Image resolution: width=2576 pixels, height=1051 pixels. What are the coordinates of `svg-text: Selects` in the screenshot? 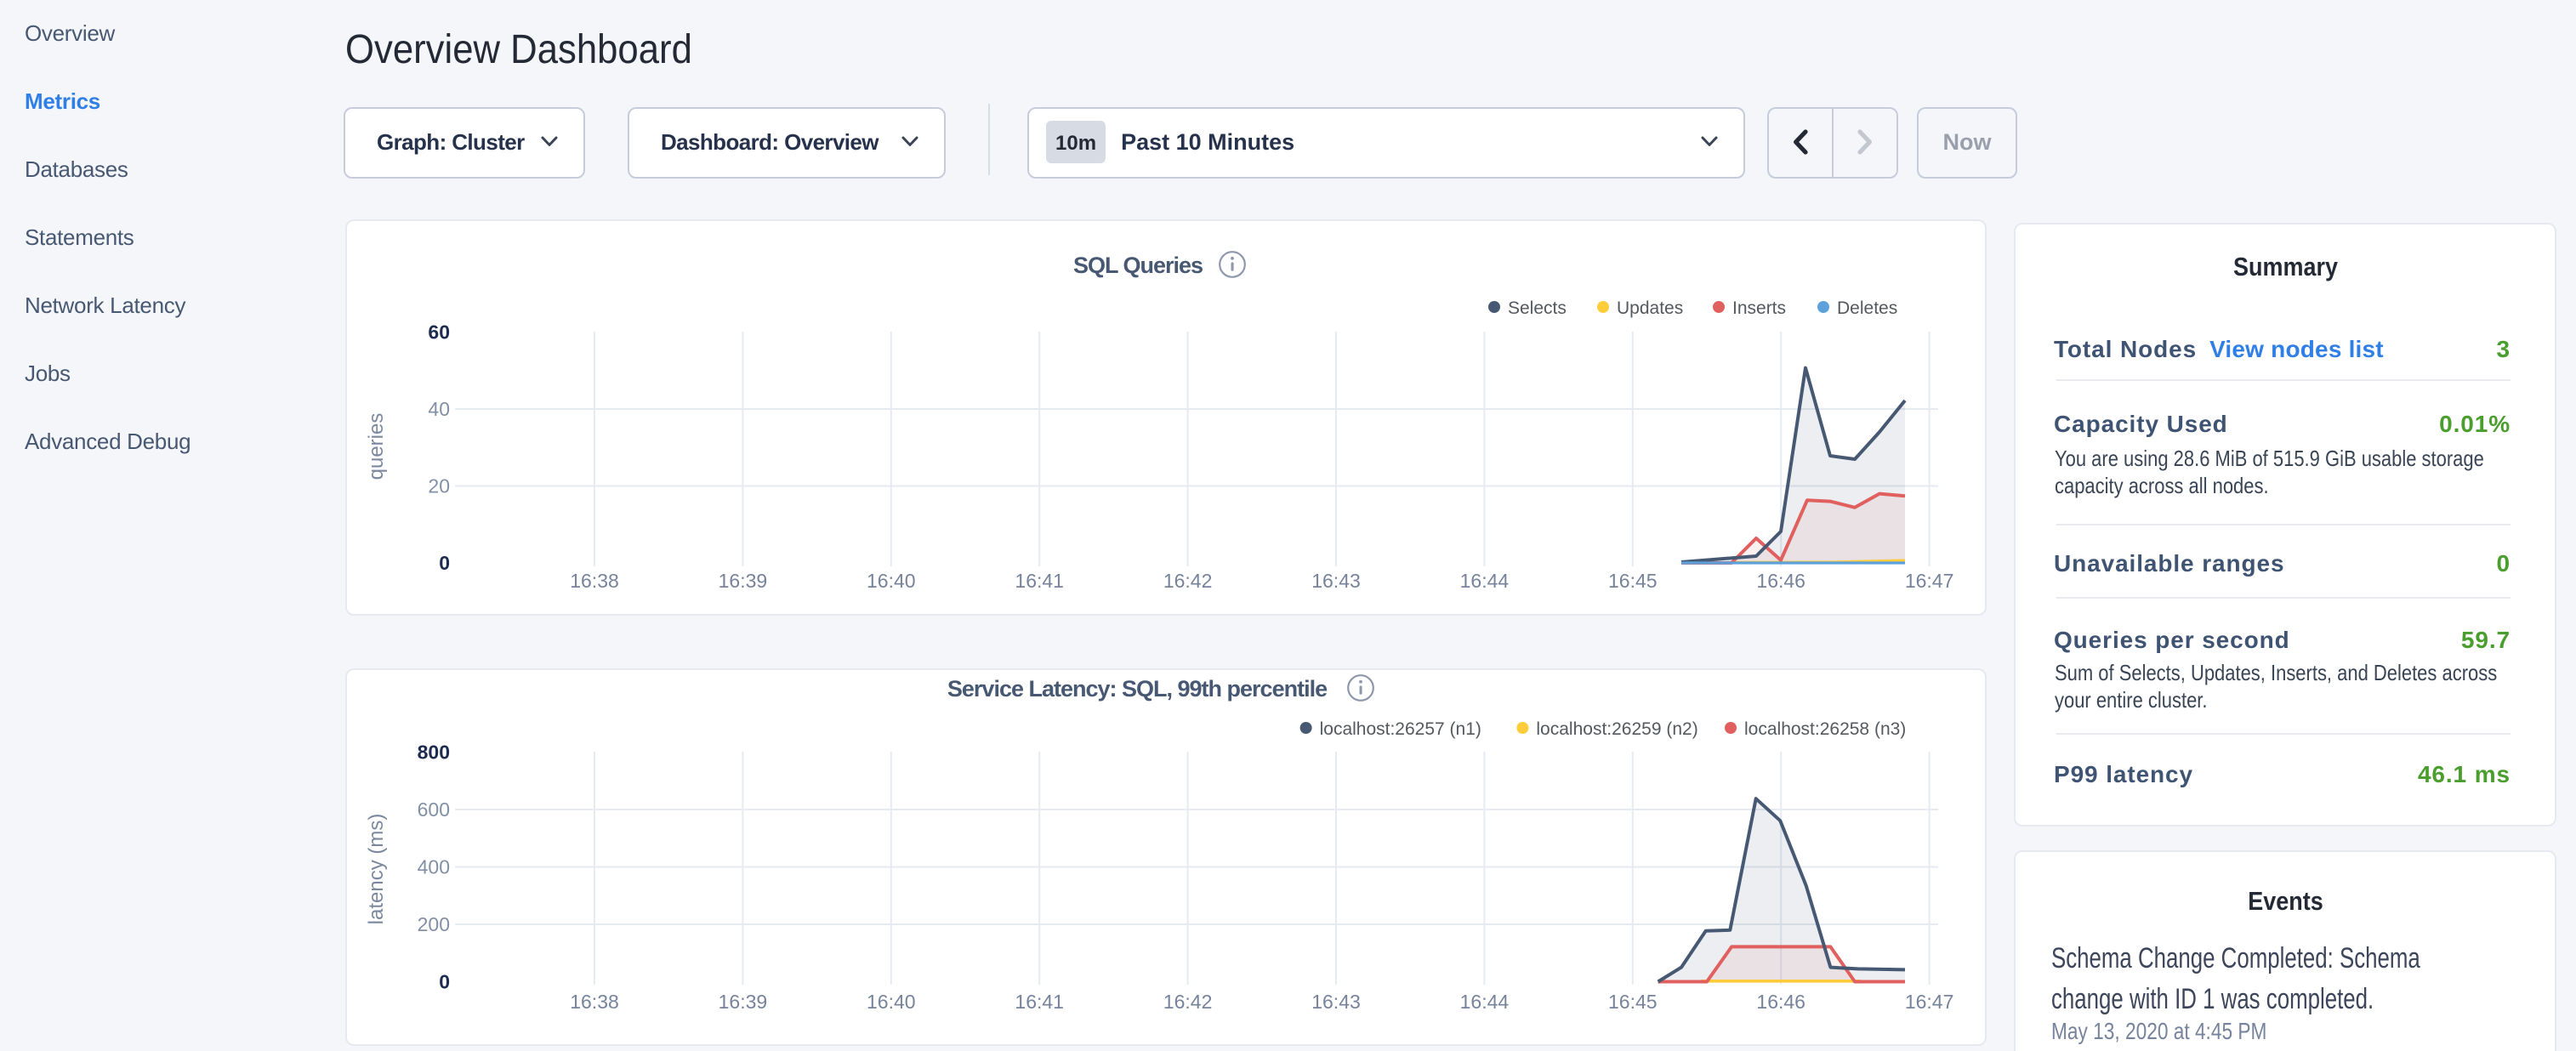 It's located at (1537, 308).